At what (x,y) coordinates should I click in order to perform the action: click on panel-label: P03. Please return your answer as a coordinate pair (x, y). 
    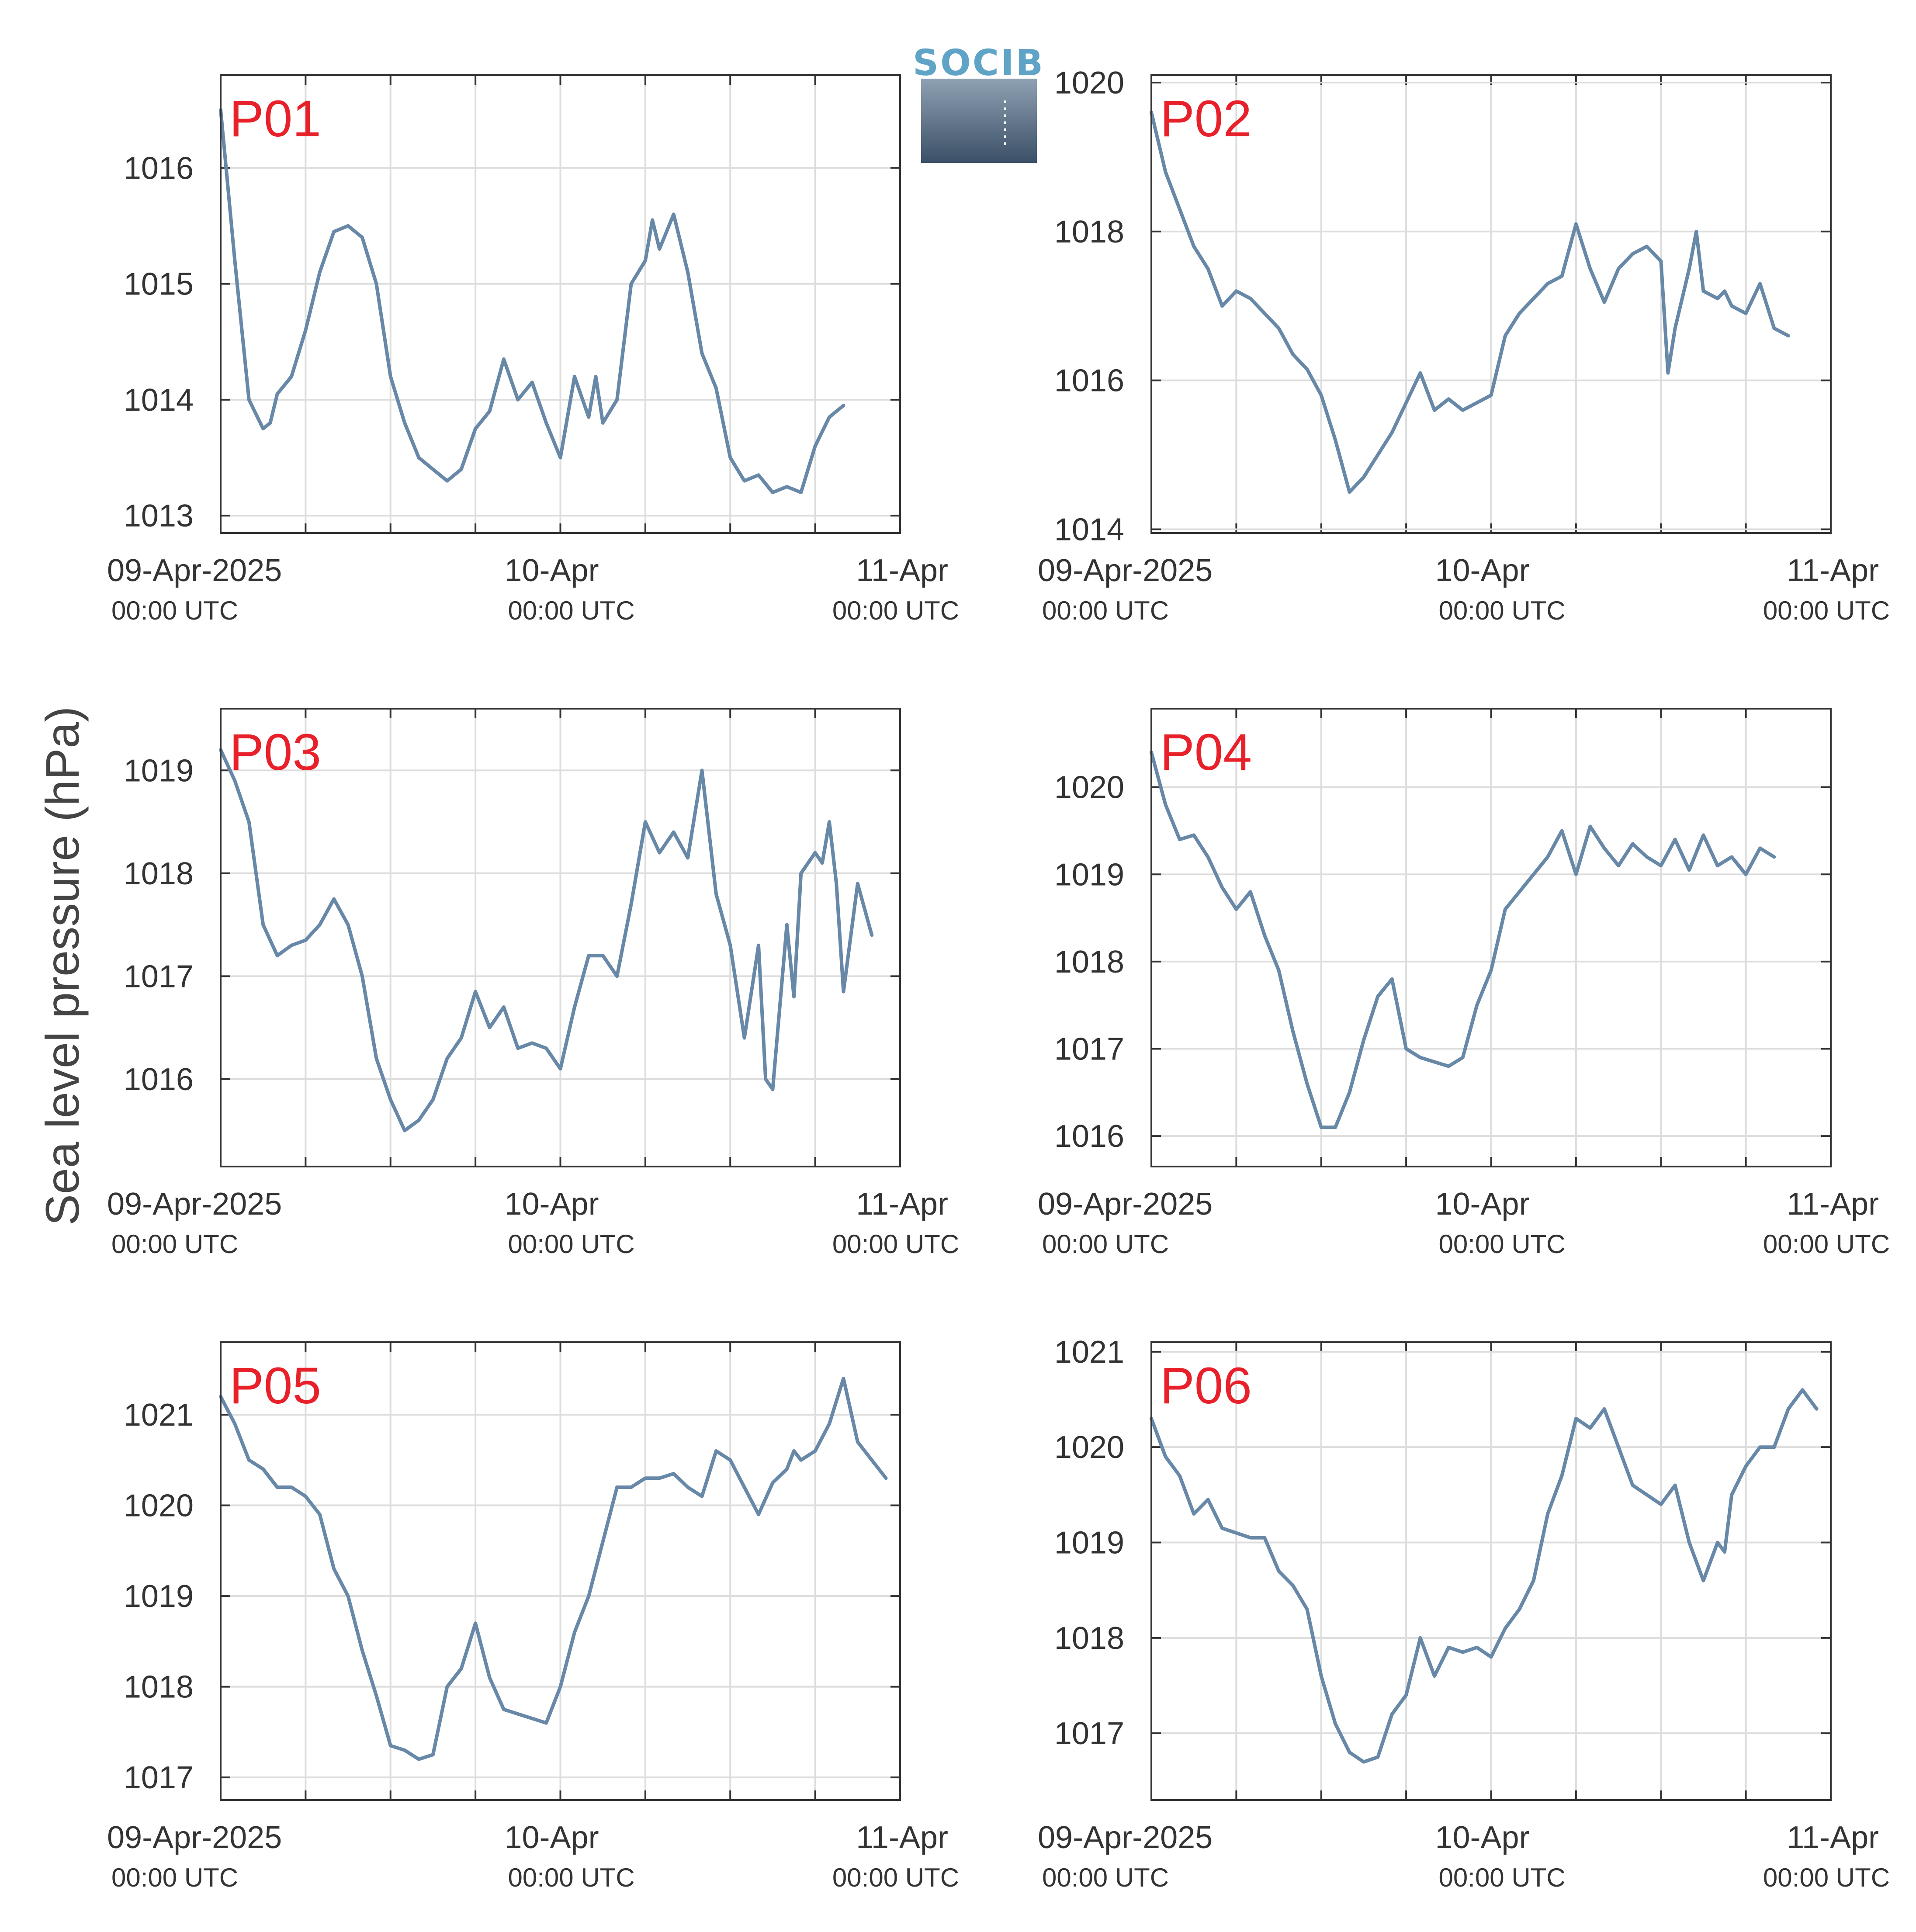
    Looking at the image, I should click on (275, 752).